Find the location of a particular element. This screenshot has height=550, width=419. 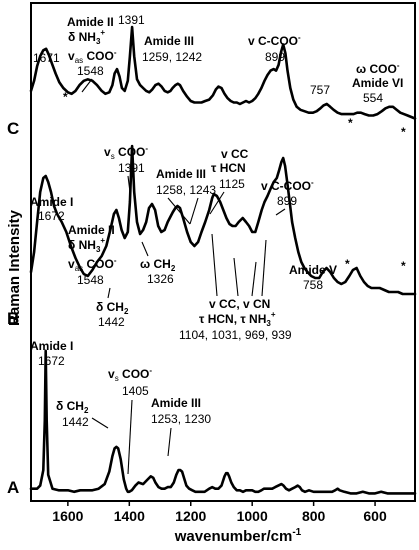

label-c-amide3: Amide III is located at coordinates (169, 41).